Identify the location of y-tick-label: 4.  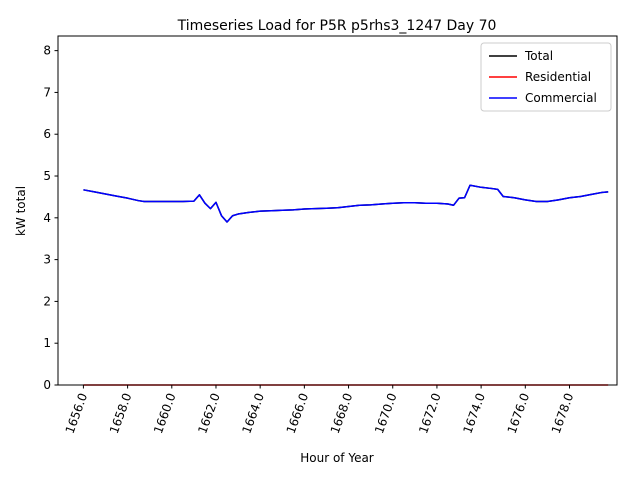
(47, 218).